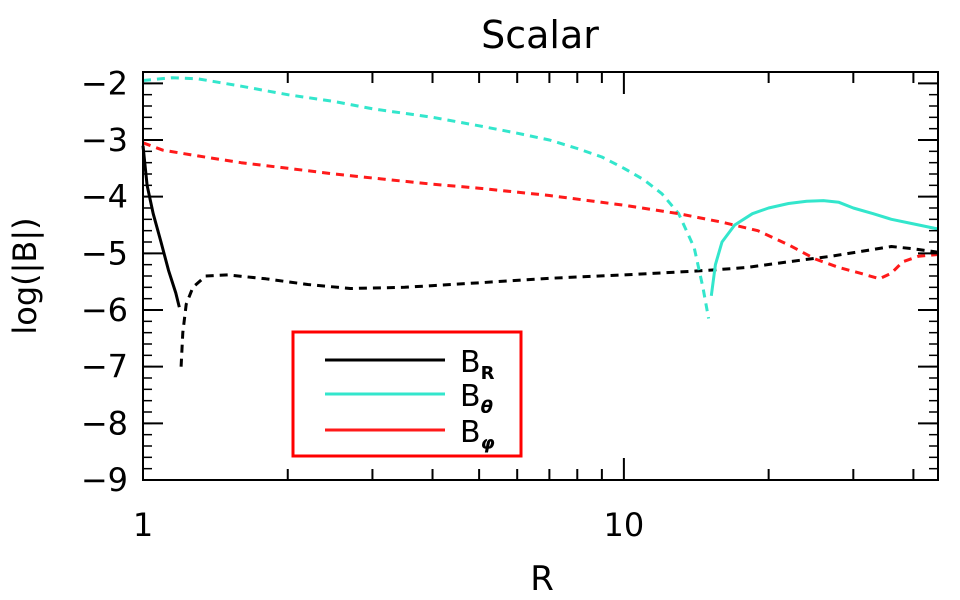  I want to click on y-tick-label: −7, so click(104, 367).